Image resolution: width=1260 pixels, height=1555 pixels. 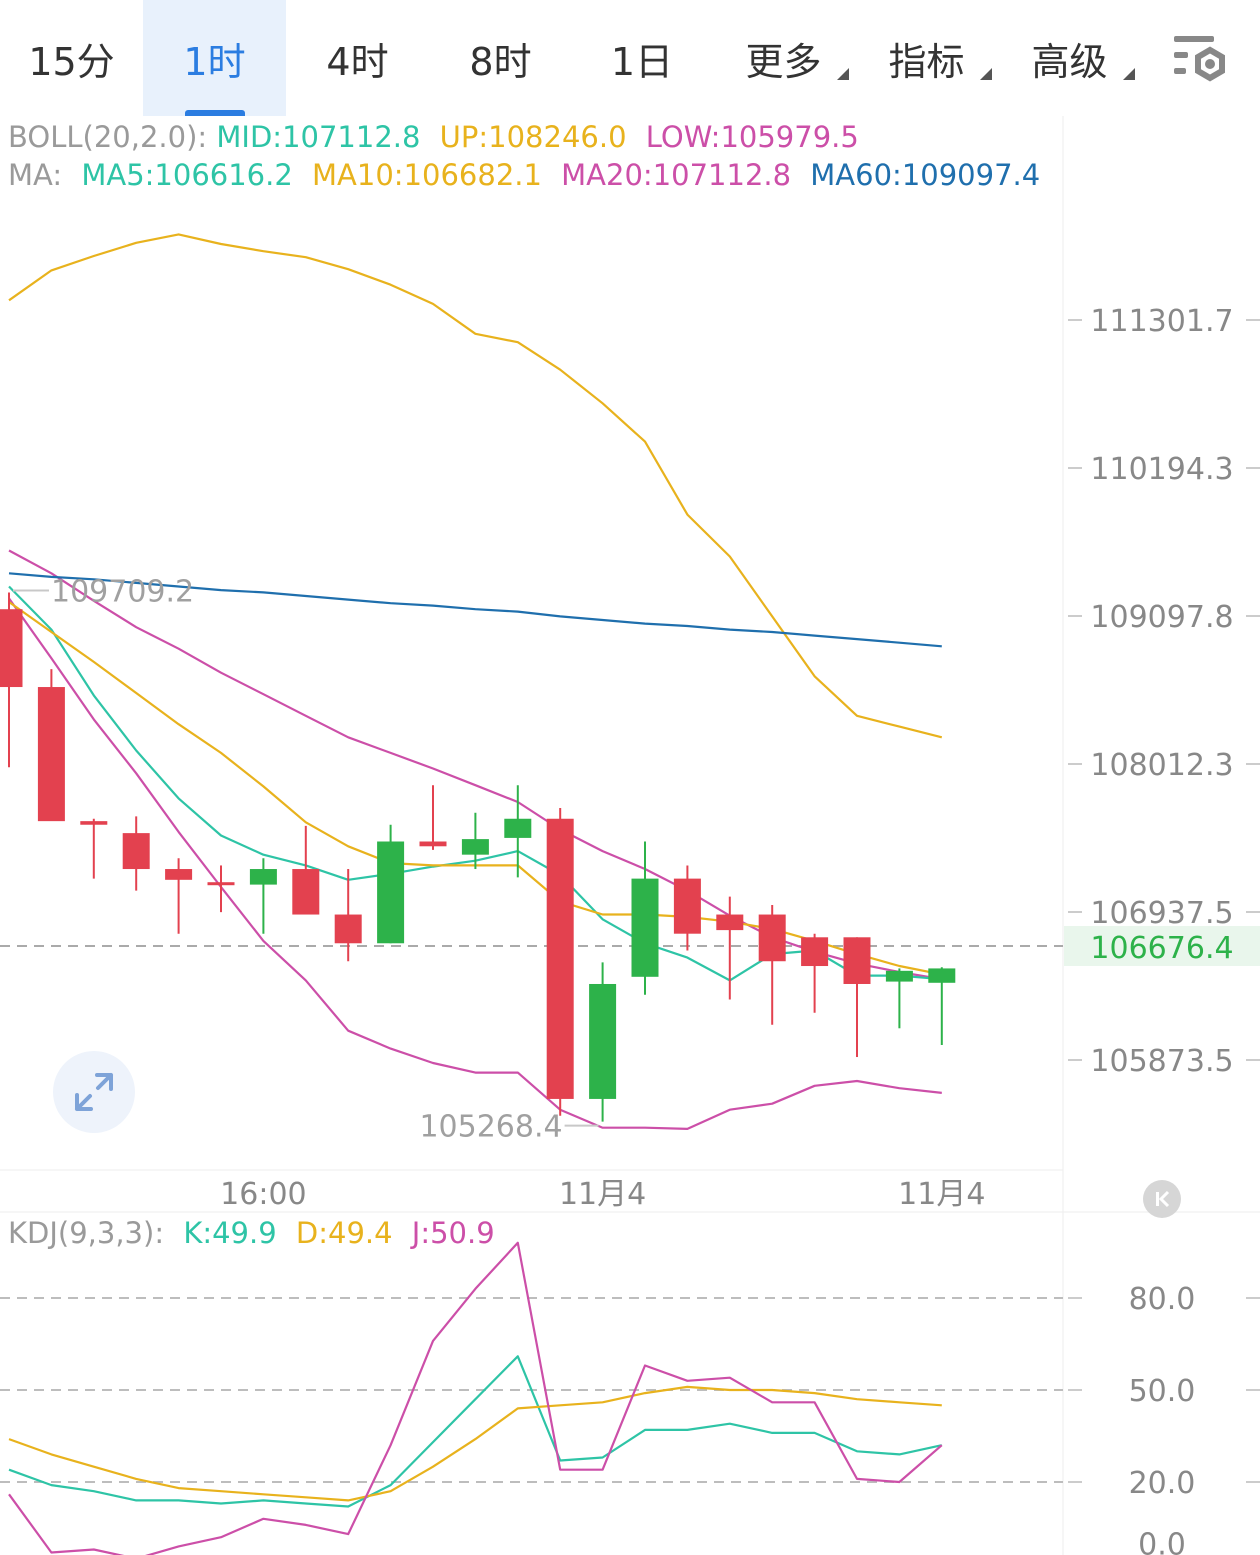 What do you see at coordinates (344, 1233) in the screenshot?
I see `kdj-d-value: D:49.4` at bounding box center [344, 1233].